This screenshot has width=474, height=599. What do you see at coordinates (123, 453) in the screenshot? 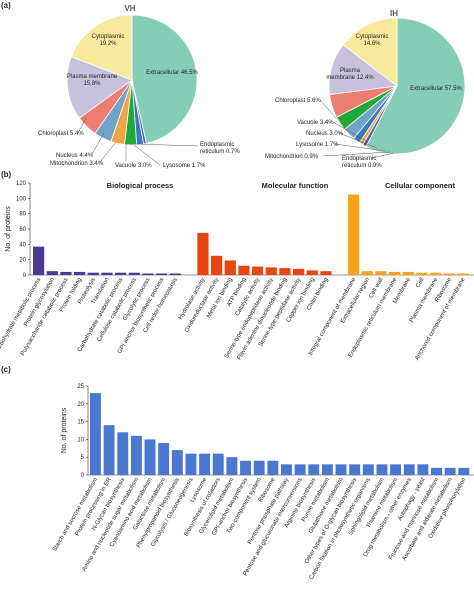
I see `bar-n-glycan-biosynthesis` at bounding box center [123, 453].